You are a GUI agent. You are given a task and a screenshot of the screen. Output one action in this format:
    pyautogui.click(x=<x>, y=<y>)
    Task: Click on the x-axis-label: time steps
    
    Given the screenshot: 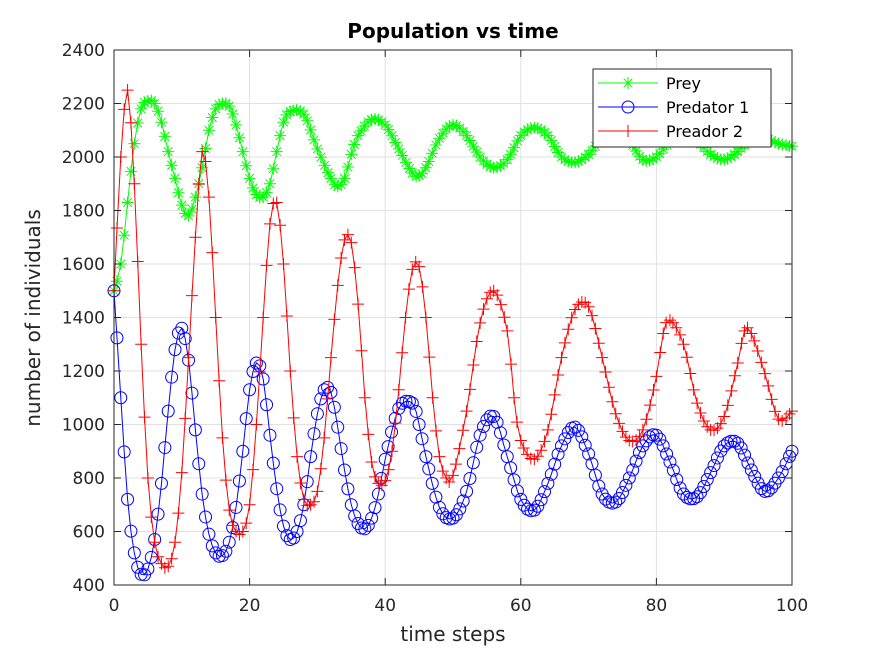 What is the action you would take?
    pyautogui.click(x=452, y=634)
    